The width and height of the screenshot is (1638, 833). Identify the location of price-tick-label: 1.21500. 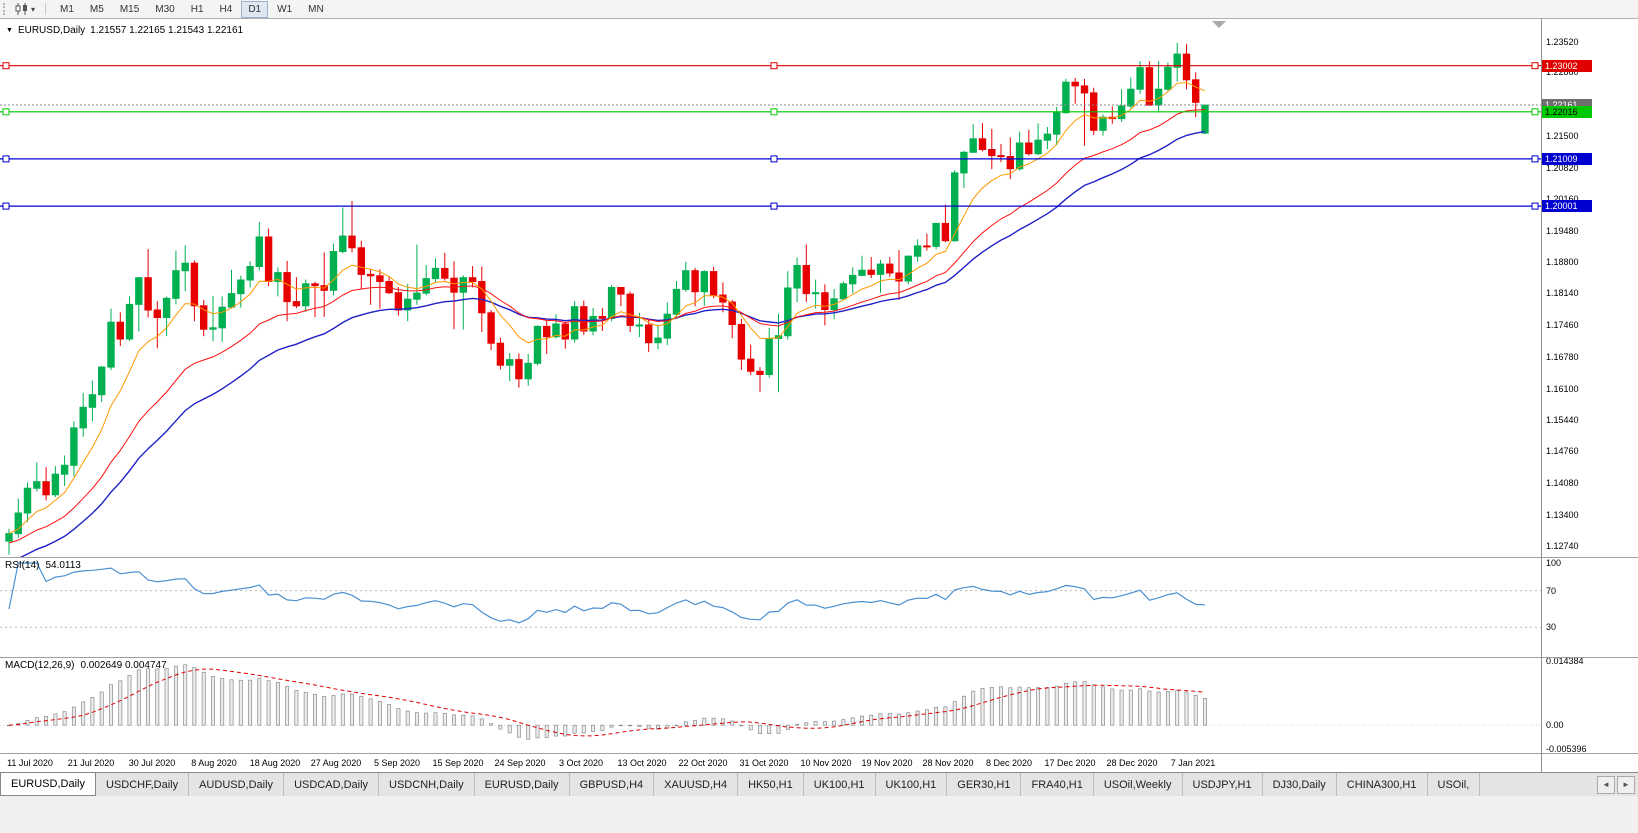
(1562, 136).